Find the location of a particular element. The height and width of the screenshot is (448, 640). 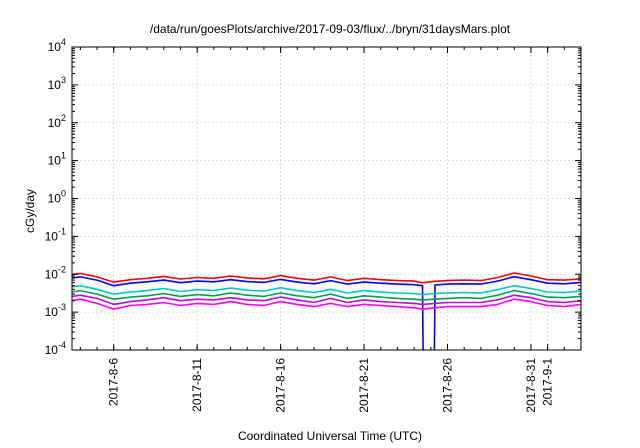

y-axis-label: cGy/day is located at coordinates (30, 211).